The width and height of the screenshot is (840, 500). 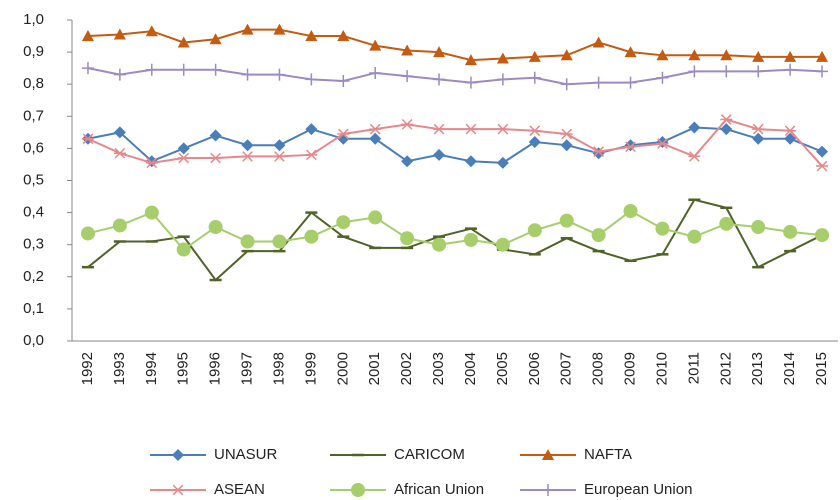 What do you see at coordinates (33, 147) in the screenshot?
I see `y-tick-label: 0,6` at bounding box center [33, 147].